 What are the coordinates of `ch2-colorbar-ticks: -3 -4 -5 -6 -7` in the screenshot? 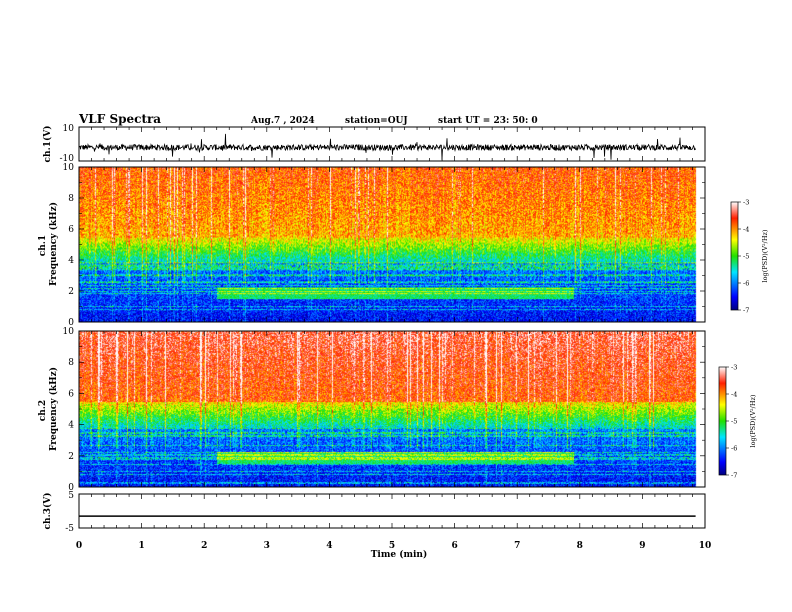 It's located at (731, 422).